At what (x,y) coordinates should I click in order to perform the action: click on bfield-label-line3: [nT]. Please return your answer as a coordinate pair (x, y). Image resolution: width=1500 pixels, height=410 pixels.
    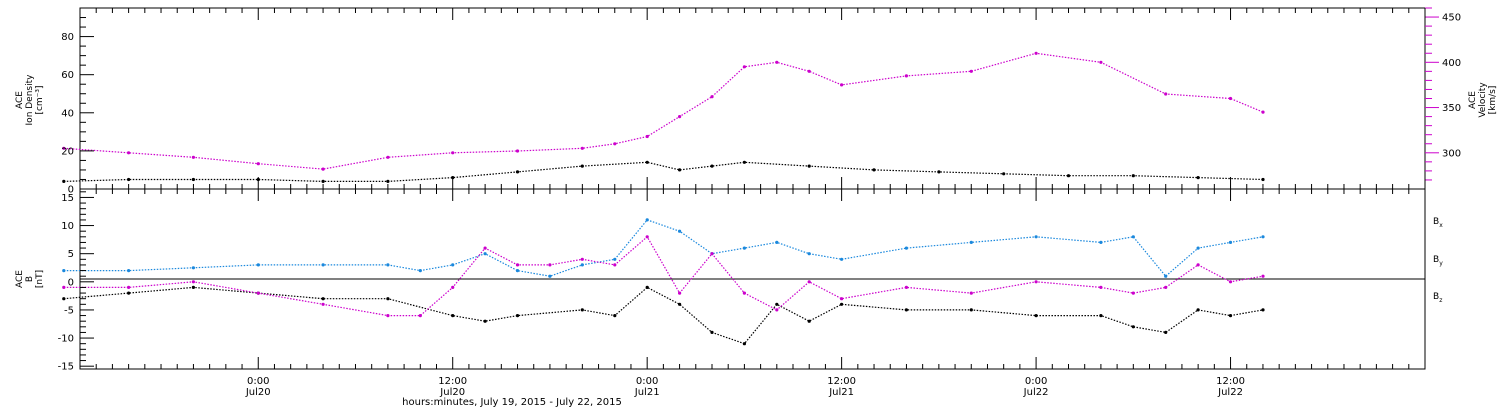
    Looking at the image, I should click on (40, 279).